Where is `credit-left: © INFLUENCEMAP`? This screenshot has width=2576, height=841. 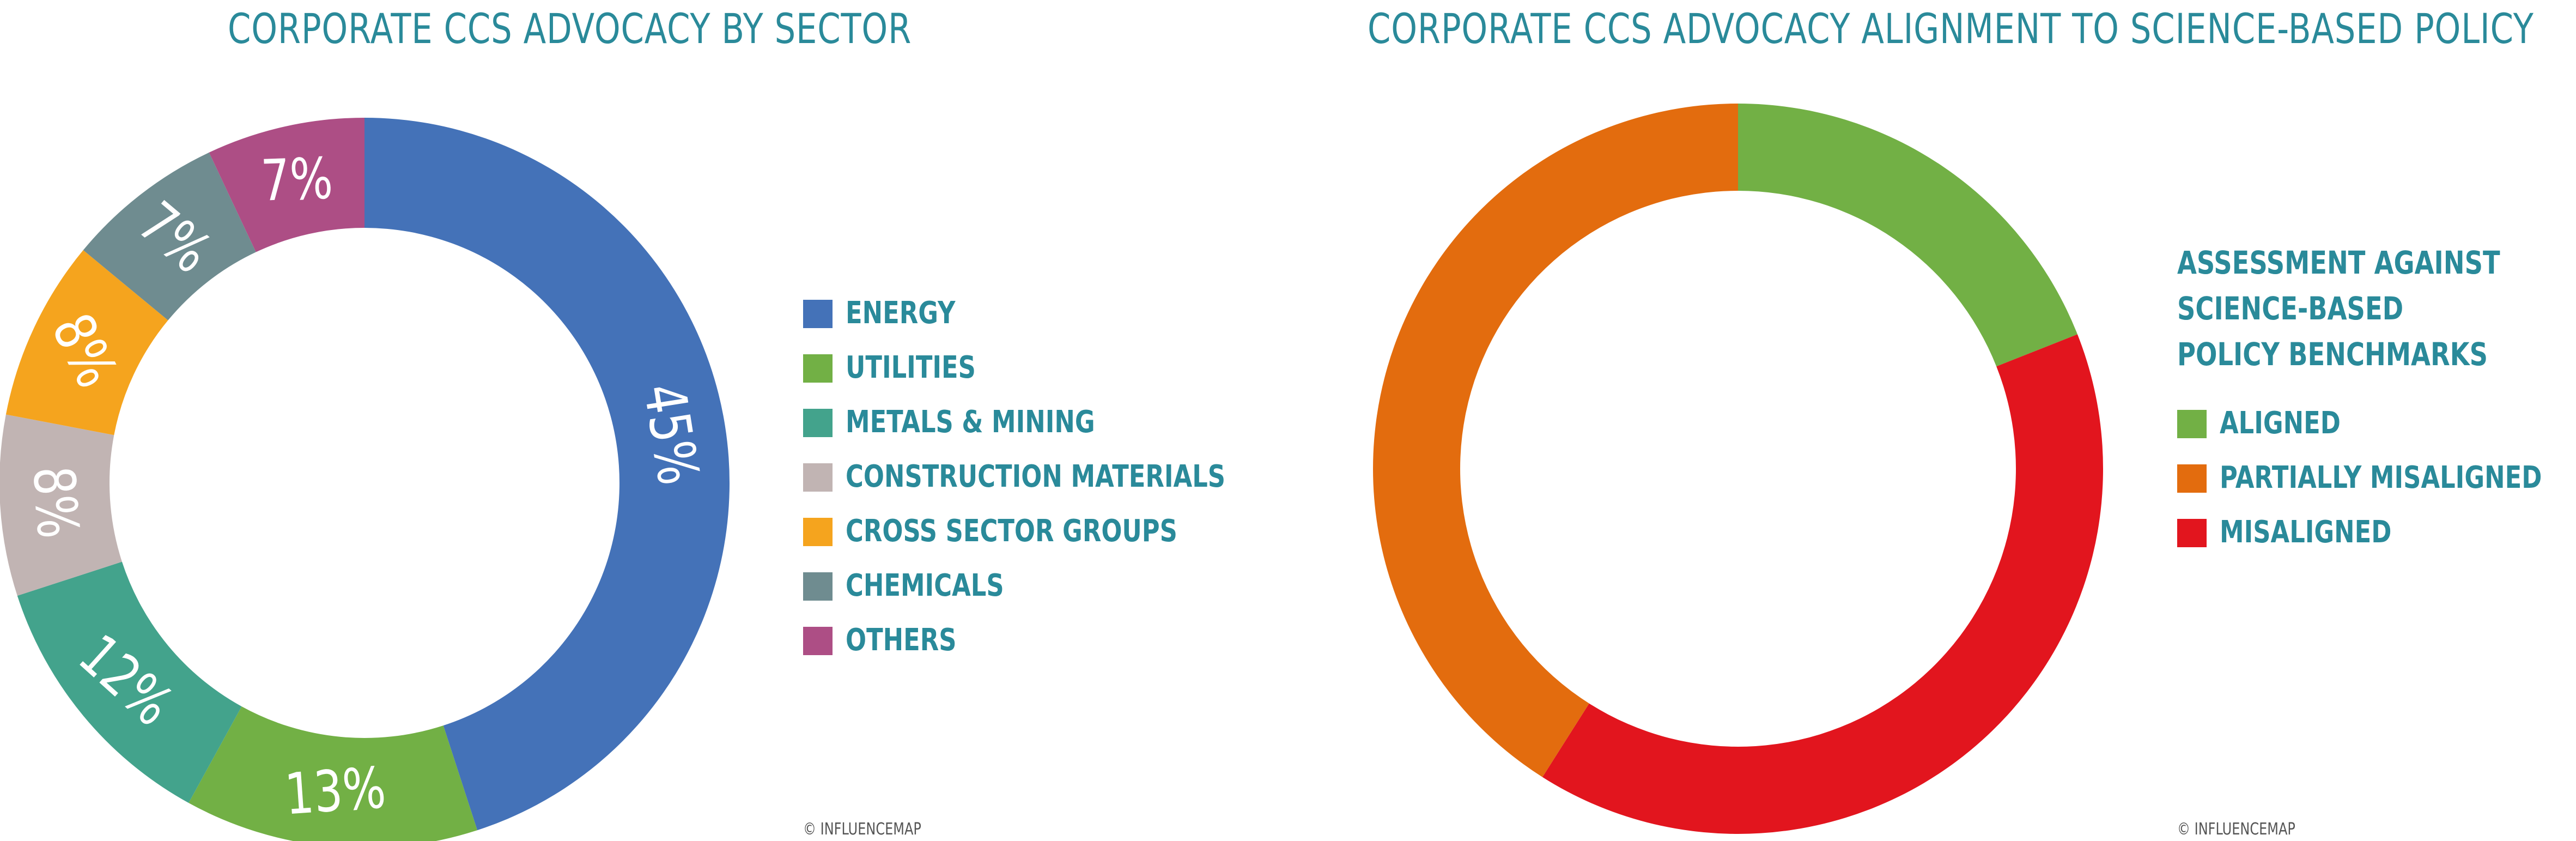 credit-left: © INFLUENCEMAP is located at coordinates (862, 829).